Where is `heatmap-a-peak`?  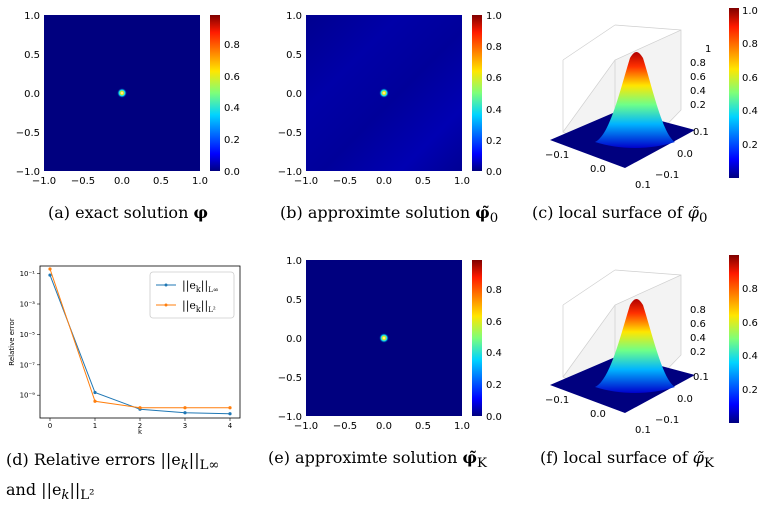 heatmap-a-peak is located at coordinates (122, 93).